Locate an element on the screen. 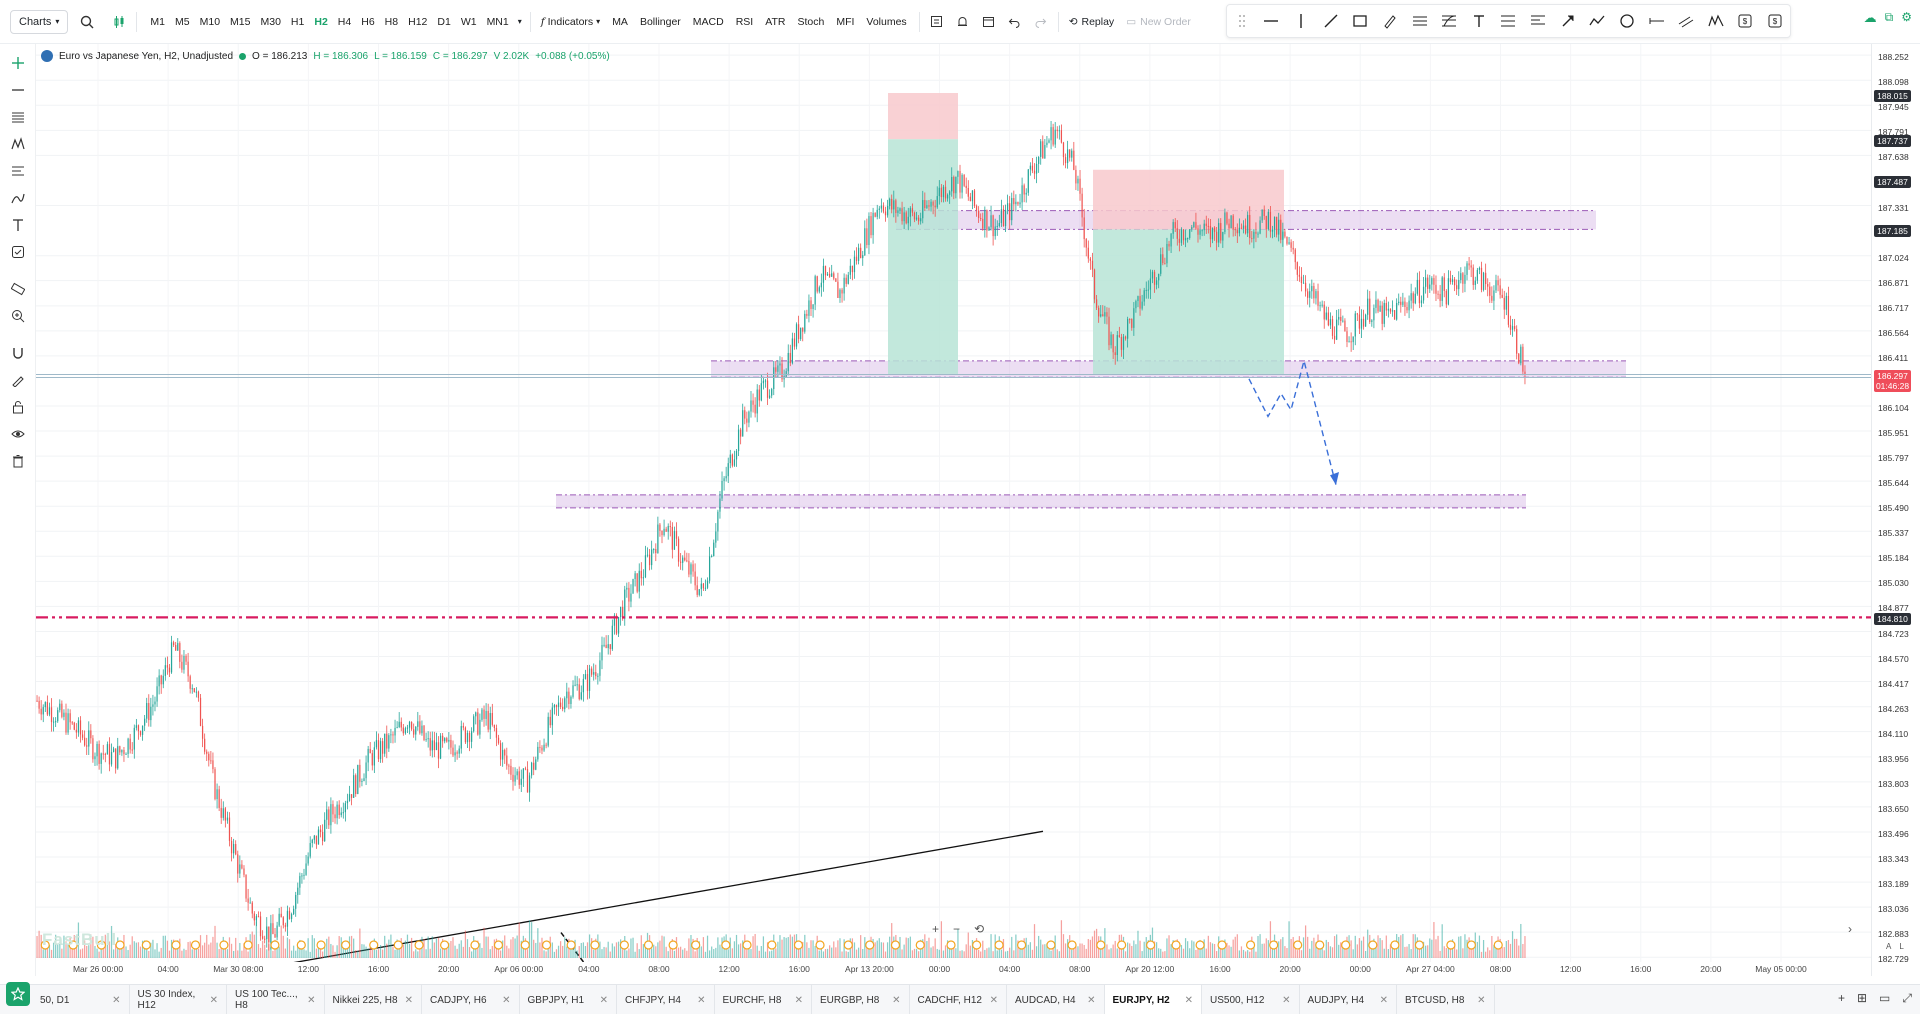 Image resolution: width=1920 pixels, height=1014 pixels. fib-icon is located at coordinates (18, 171).